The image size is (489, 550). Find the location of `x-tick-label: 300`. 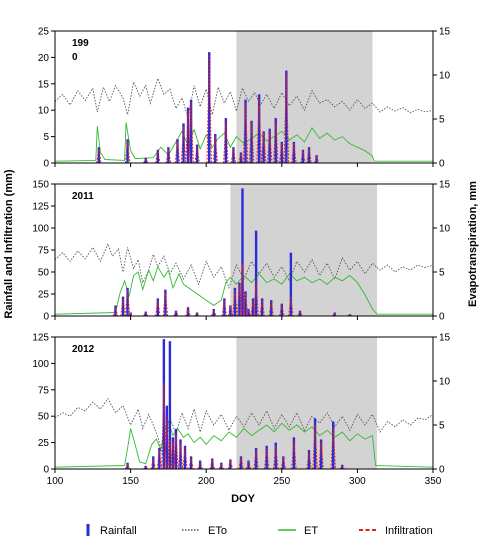

x-tick-label: 300 is located at coordinates (357, 481).